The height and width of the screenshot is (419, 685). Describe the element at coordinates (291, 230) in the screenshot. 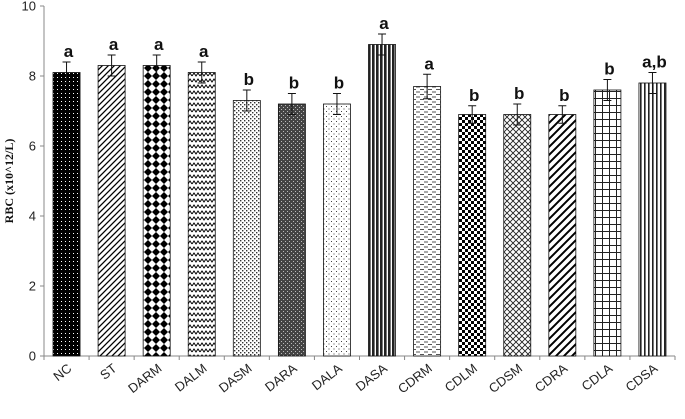

I see `bar-dara` at that location.